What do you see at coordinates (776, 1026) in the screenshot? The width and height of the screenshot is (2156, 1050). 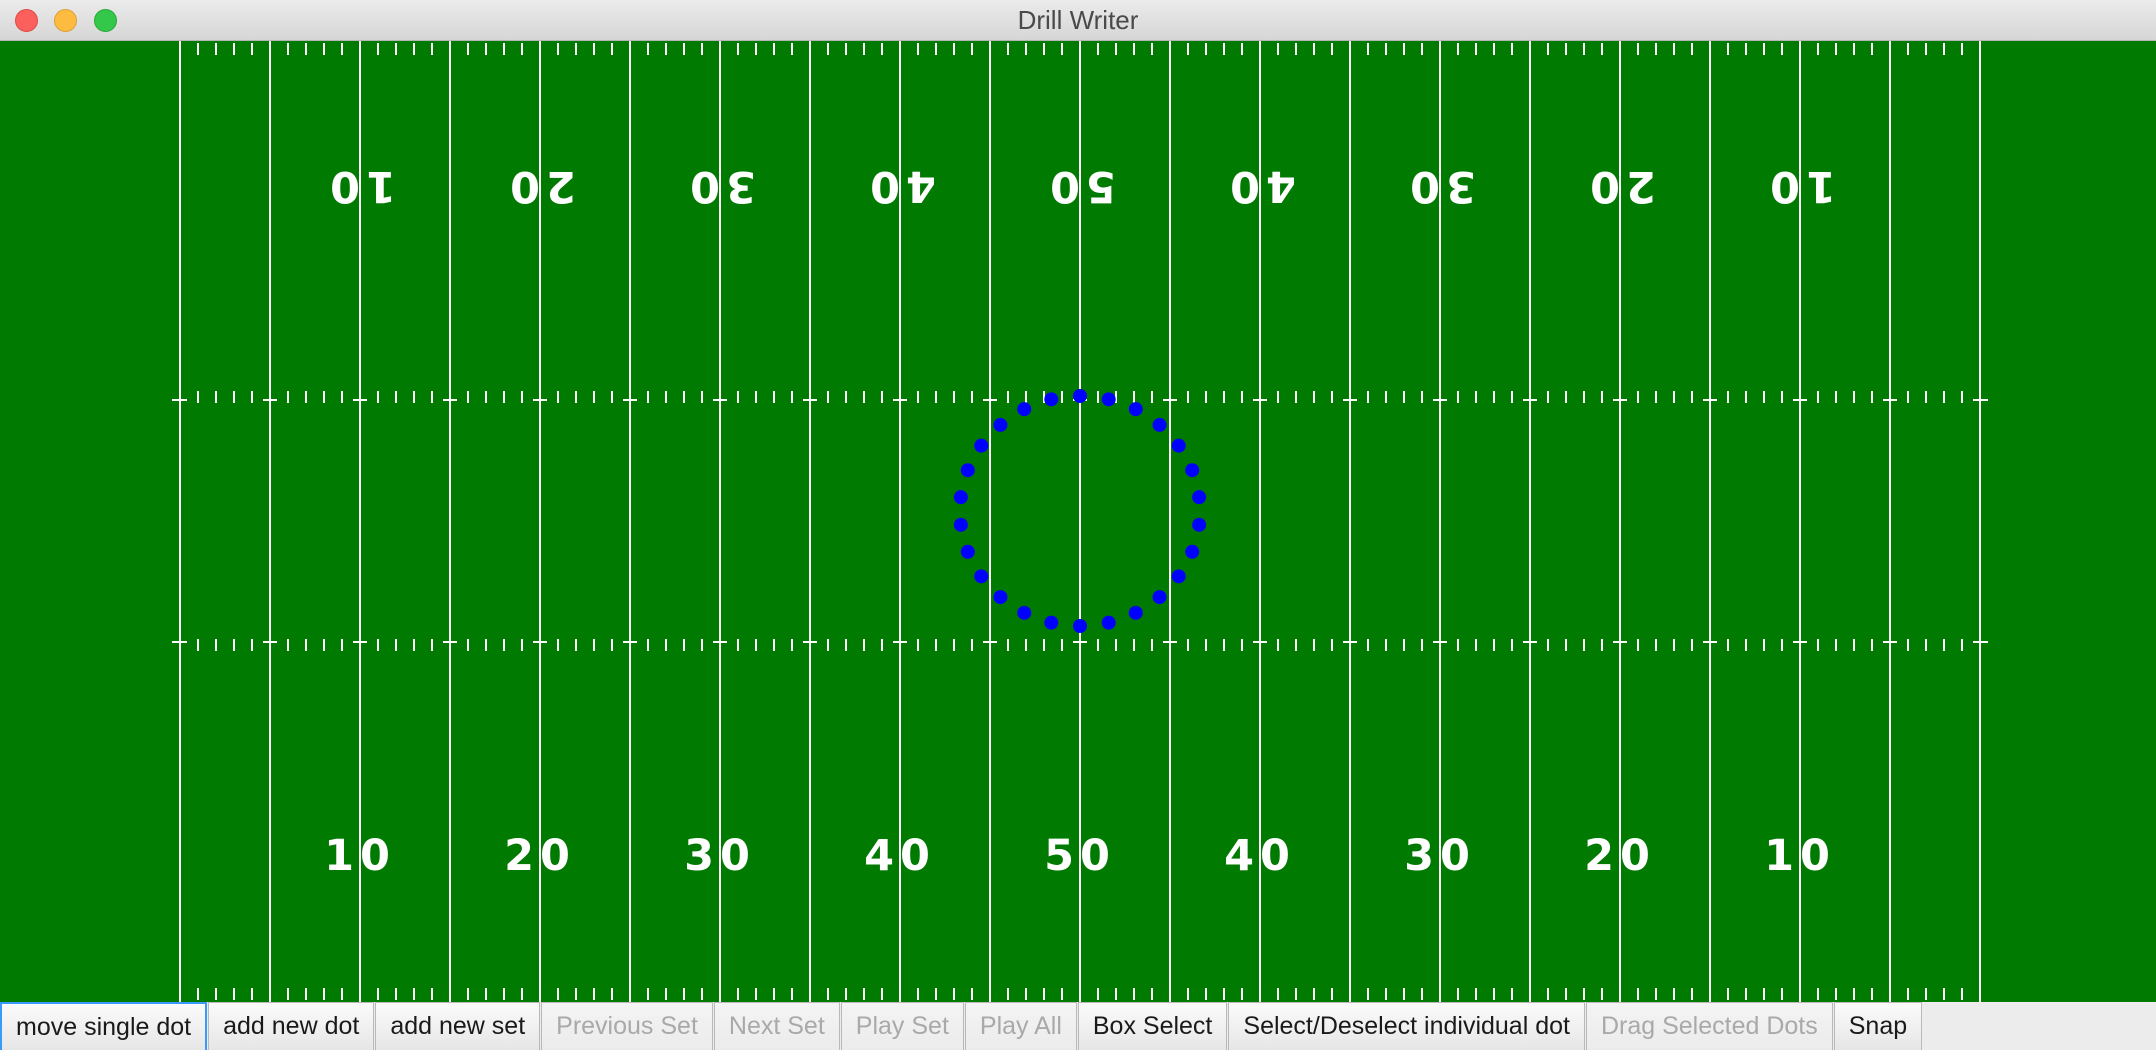 I see `next-set-button: Next Set` at bounding box center [776, 1026].